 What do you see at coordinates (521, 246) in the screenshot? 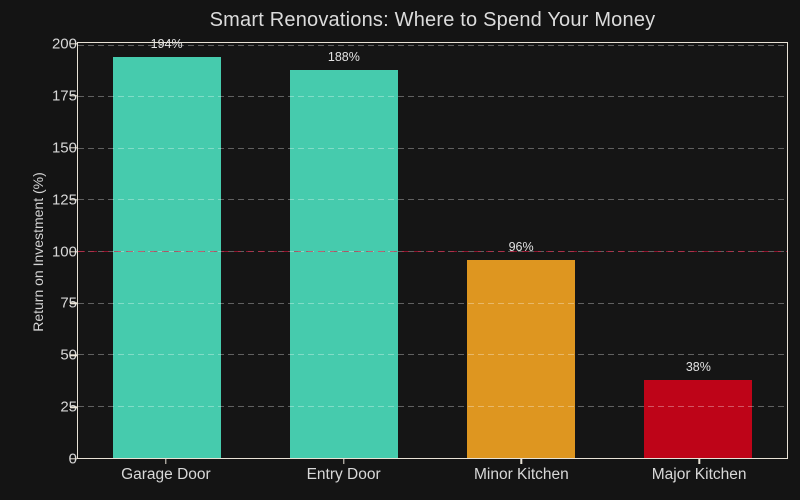
I see `bar-value-label: 96%` at bounding box center [521, 246].